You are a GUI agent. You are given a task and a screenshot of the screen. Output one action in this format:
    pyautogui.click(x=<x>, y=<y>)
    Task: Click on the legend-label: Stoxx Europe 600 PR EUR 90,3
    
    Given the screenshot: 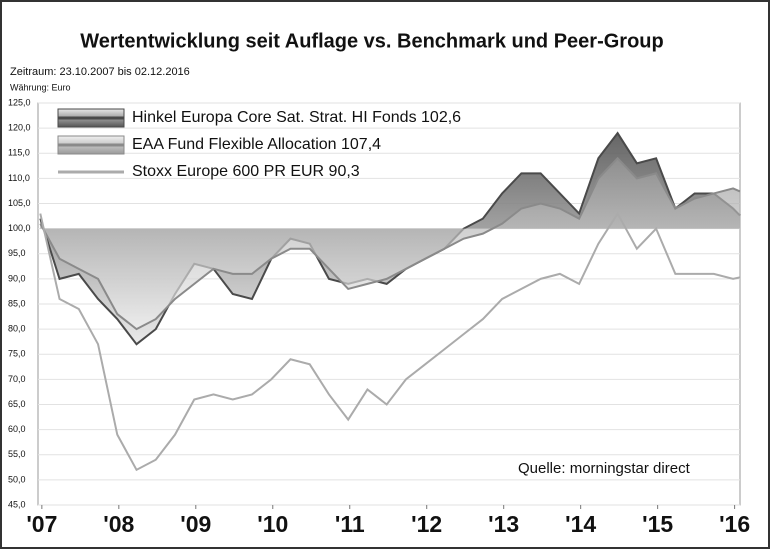 What is the action you would take?
    pyautogui.click(x=246, y=171)
    